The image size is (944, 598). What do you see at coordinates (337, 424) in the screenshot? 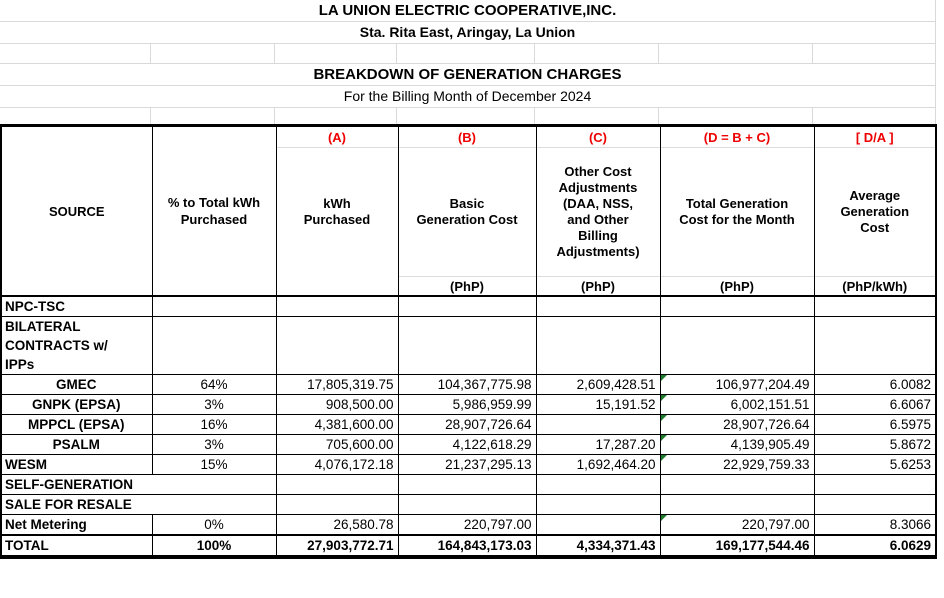
I see `cell-kwh: 4,381,600.00` at bounding box center [337, 424].